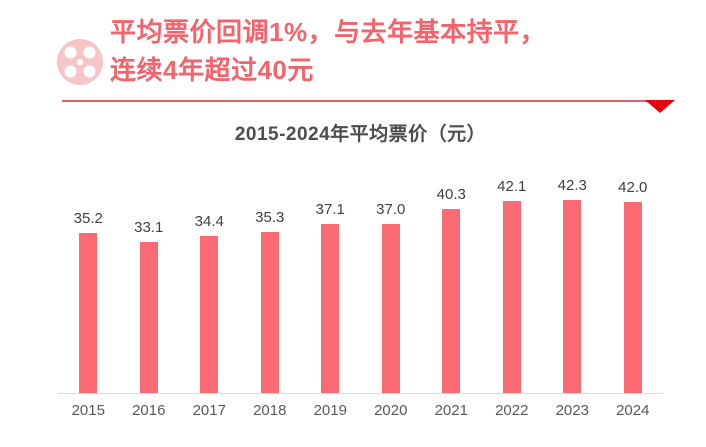 The height and width of the screenshot is (447, 706). Describe the element at coordinates (660, 106) in the screenshot. I see `triangle-down-icon` at that location.